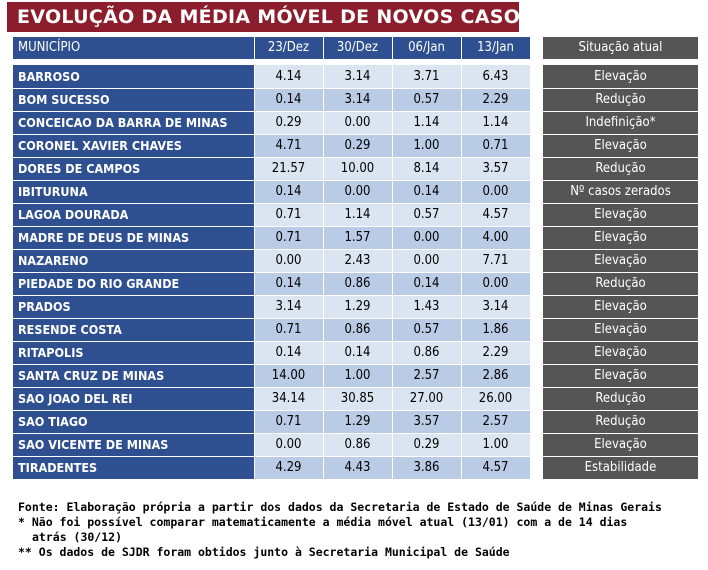 This screenshot has width=708, height=570. What do you see at coordinates (288, 307) in the screenshot?
I see `value-v23: 3.14` at bounding box center [288, 307].